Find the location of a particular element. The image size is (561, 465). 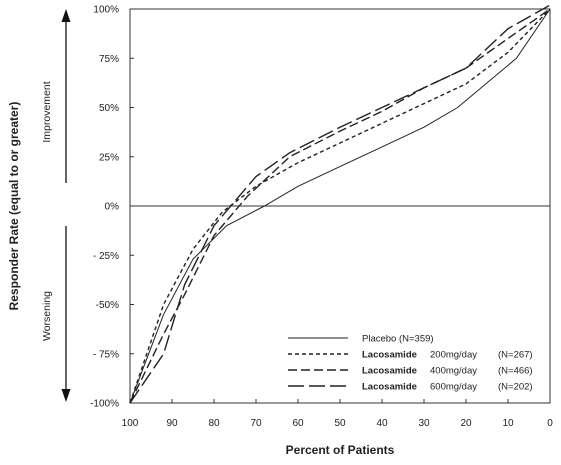

y-tick-label: 0% is located at coordinates (112, 207).